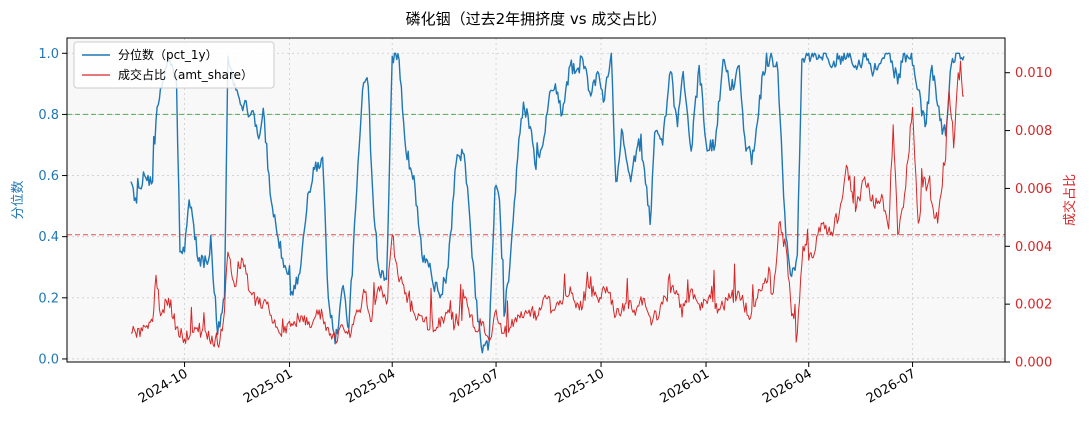 This screenshot has width=1089, height=429. What do you see at coordinates (1033, 73) in the screenshot?
I see `y-right-tick-label: 0.010` at bounding box center [1033, 73].